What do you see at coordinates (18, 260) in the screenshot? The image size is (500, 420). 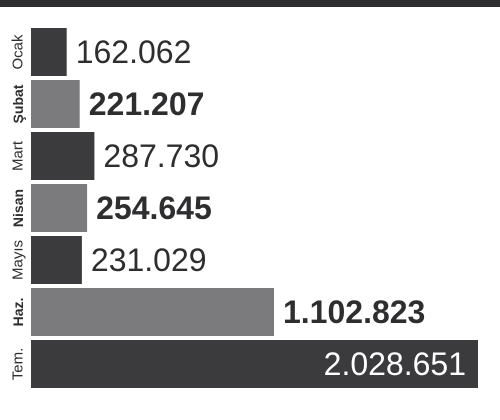 I see `category-label-5: Mayıs` at bounding box center [18, 260].